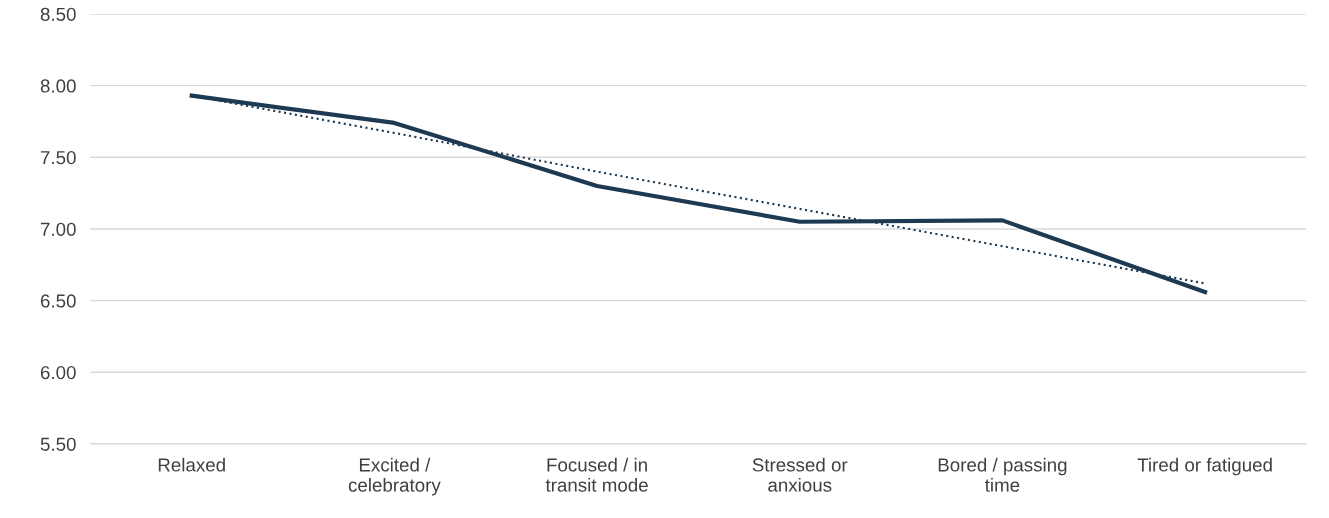 The image size is (1329, 518). Describe the element at coordinates (58, 86) in the screenshot. I see `y-tick-label: 8.00` at that location.